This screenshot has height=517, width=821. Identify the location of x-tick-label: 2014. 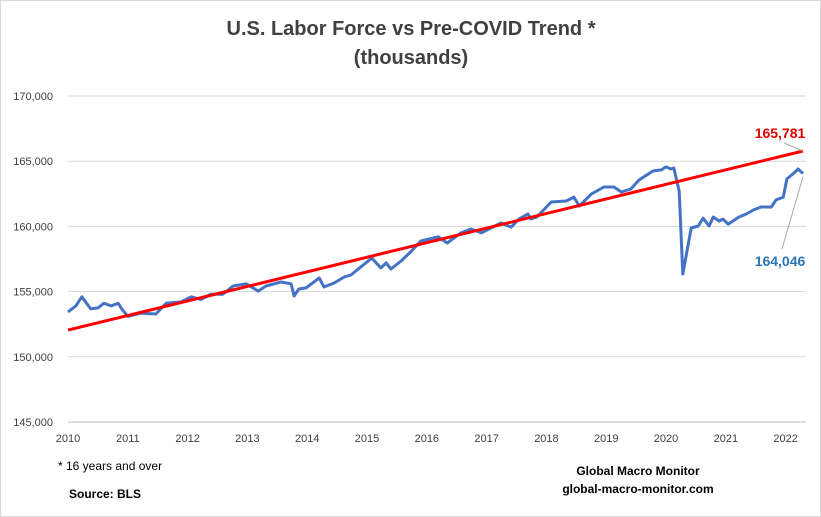
(307, 439).